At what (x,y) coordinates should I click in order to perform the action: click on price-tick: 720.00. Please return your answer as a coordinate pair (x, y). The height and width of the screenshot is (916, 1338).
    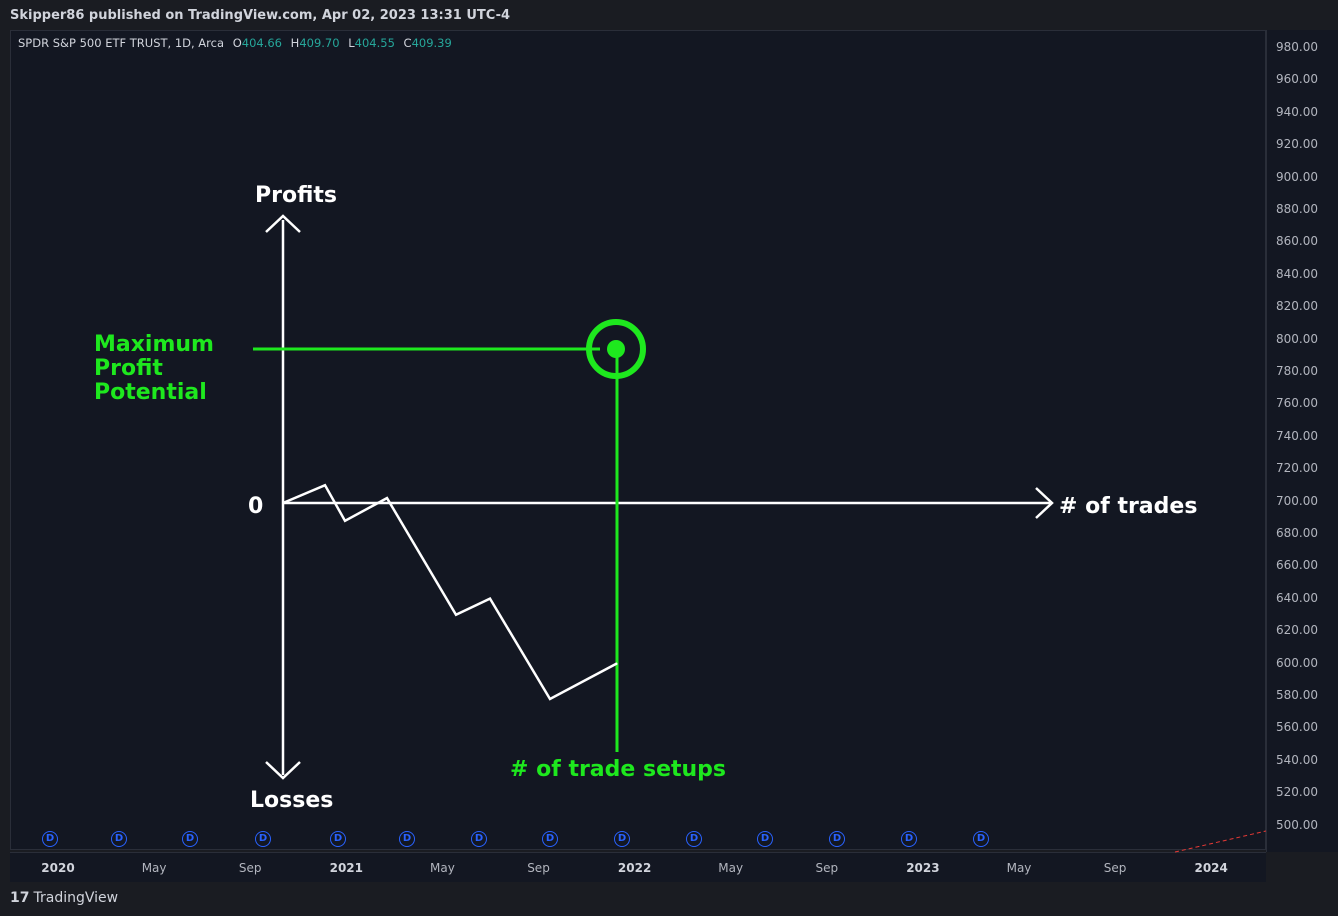
    Looking at the image, I should click on (1297, 468).